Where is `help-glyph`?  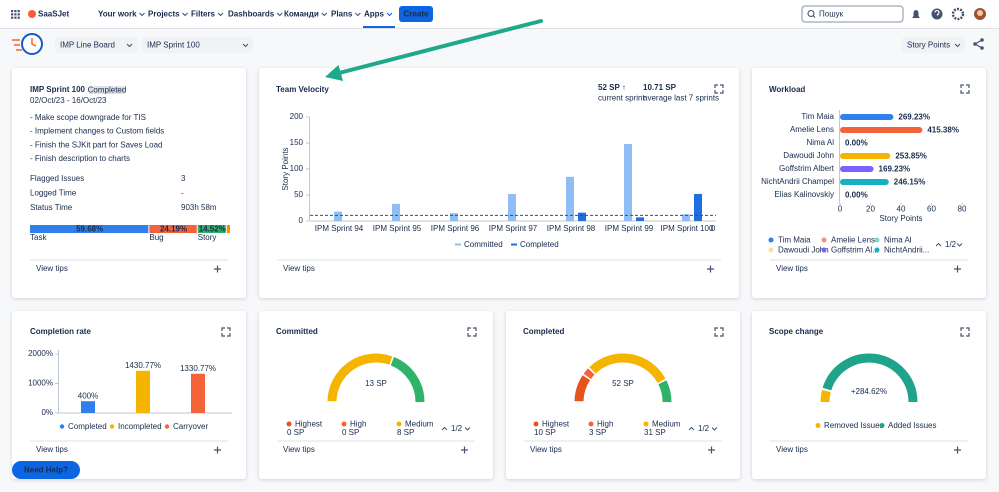
help-glyph is located at coordinates (937, 12).